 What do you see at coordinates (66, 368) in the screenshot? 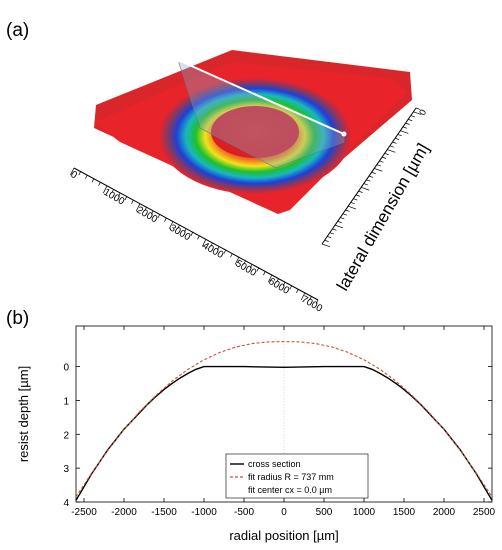
I see `y-tick-label: 0` at bounding box center [66, 368].